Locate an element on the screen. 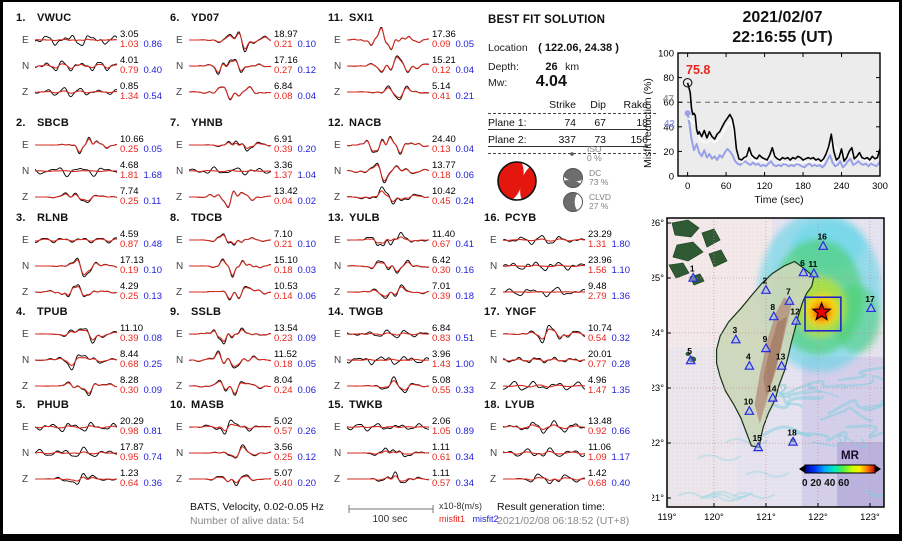 The height and width of the screenshot is (541, 902). station-header: 12. NACB is located at coordinates (405, 124).